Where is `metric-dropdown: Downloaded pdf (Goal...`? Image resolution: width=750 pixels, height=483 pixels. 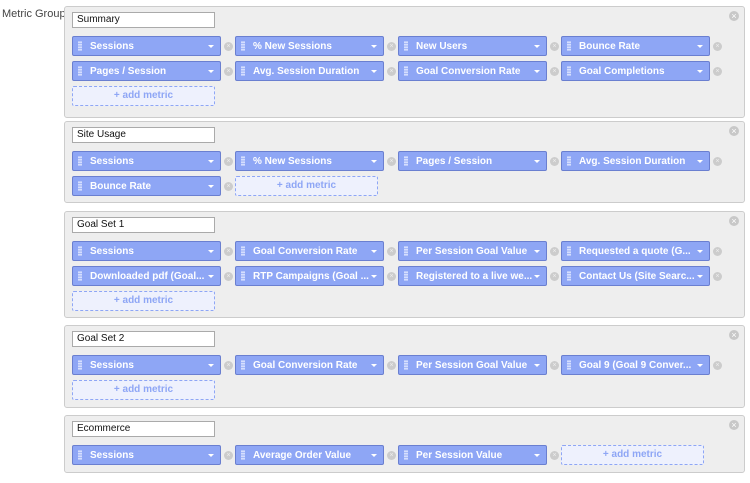 metric-dropdown: Downloaded pdf (Goal... is located at coordinates (146, 276).